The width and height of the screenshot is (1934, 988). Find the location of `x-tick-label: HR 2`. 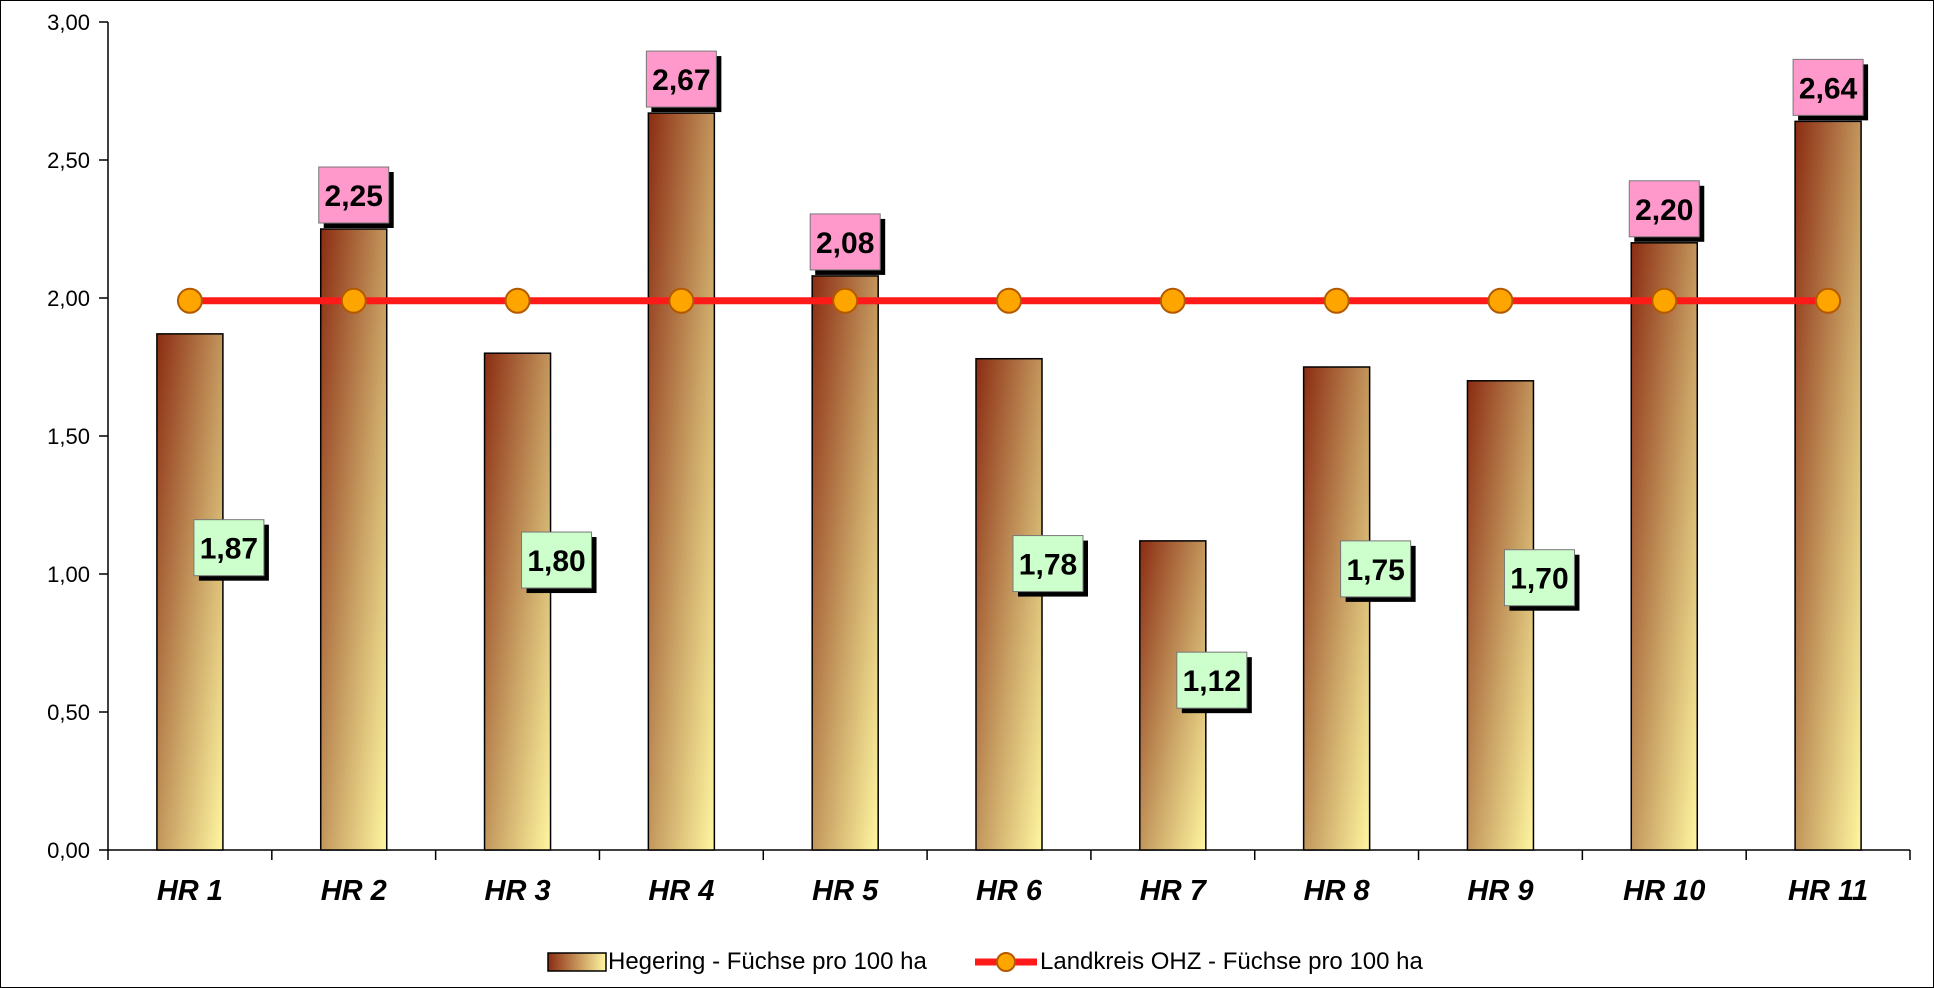

x-tick-label: HR 2 is located at coordinates (354, 891).